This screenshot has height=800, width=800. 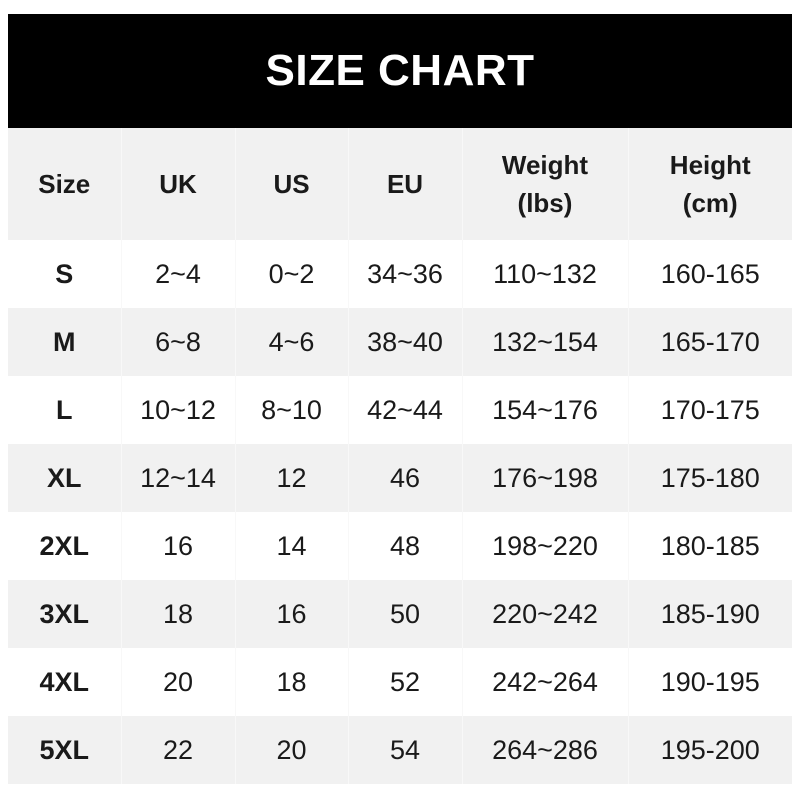 What do you see at coordinates (291, 342) in the screenshot?
I see `cell-us: 4~6` at bounding box center [291, 342].